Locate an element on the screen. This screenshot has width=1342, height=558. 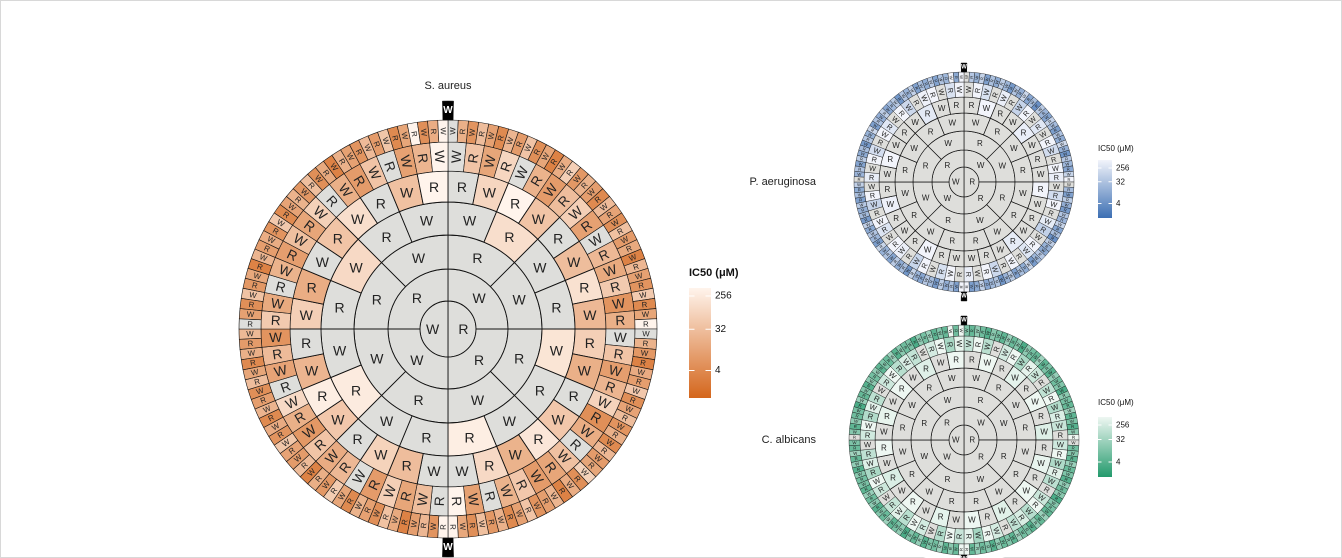
legend-tick-label: 32 is located at coordinates (1120, 181).